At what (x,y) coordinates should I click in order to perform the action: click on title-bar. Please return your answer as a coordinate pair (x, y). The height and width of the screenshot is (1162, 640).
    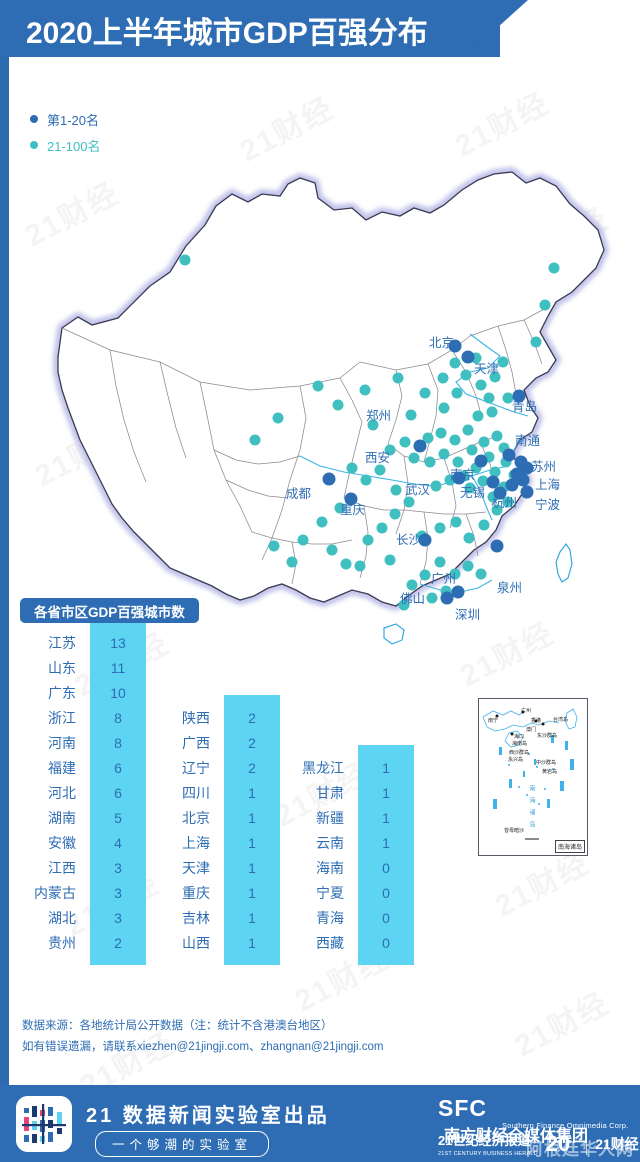
    Looking at the image, I should click on (264, 28).